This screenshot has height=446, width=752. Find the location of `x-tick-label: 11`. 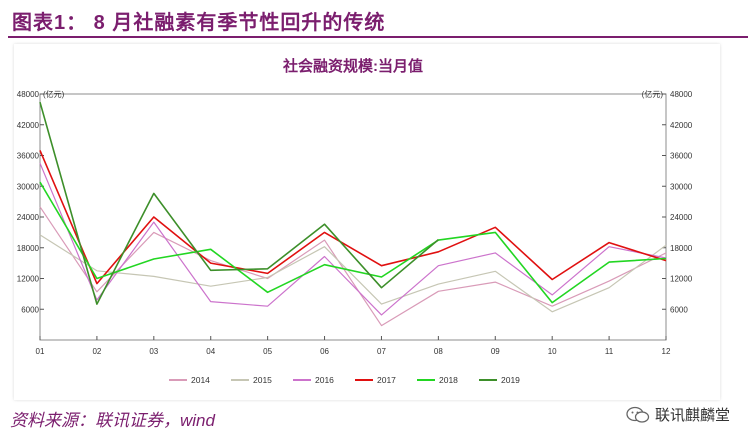

x-tick-label: 11 is located at coordinates (609, 351).